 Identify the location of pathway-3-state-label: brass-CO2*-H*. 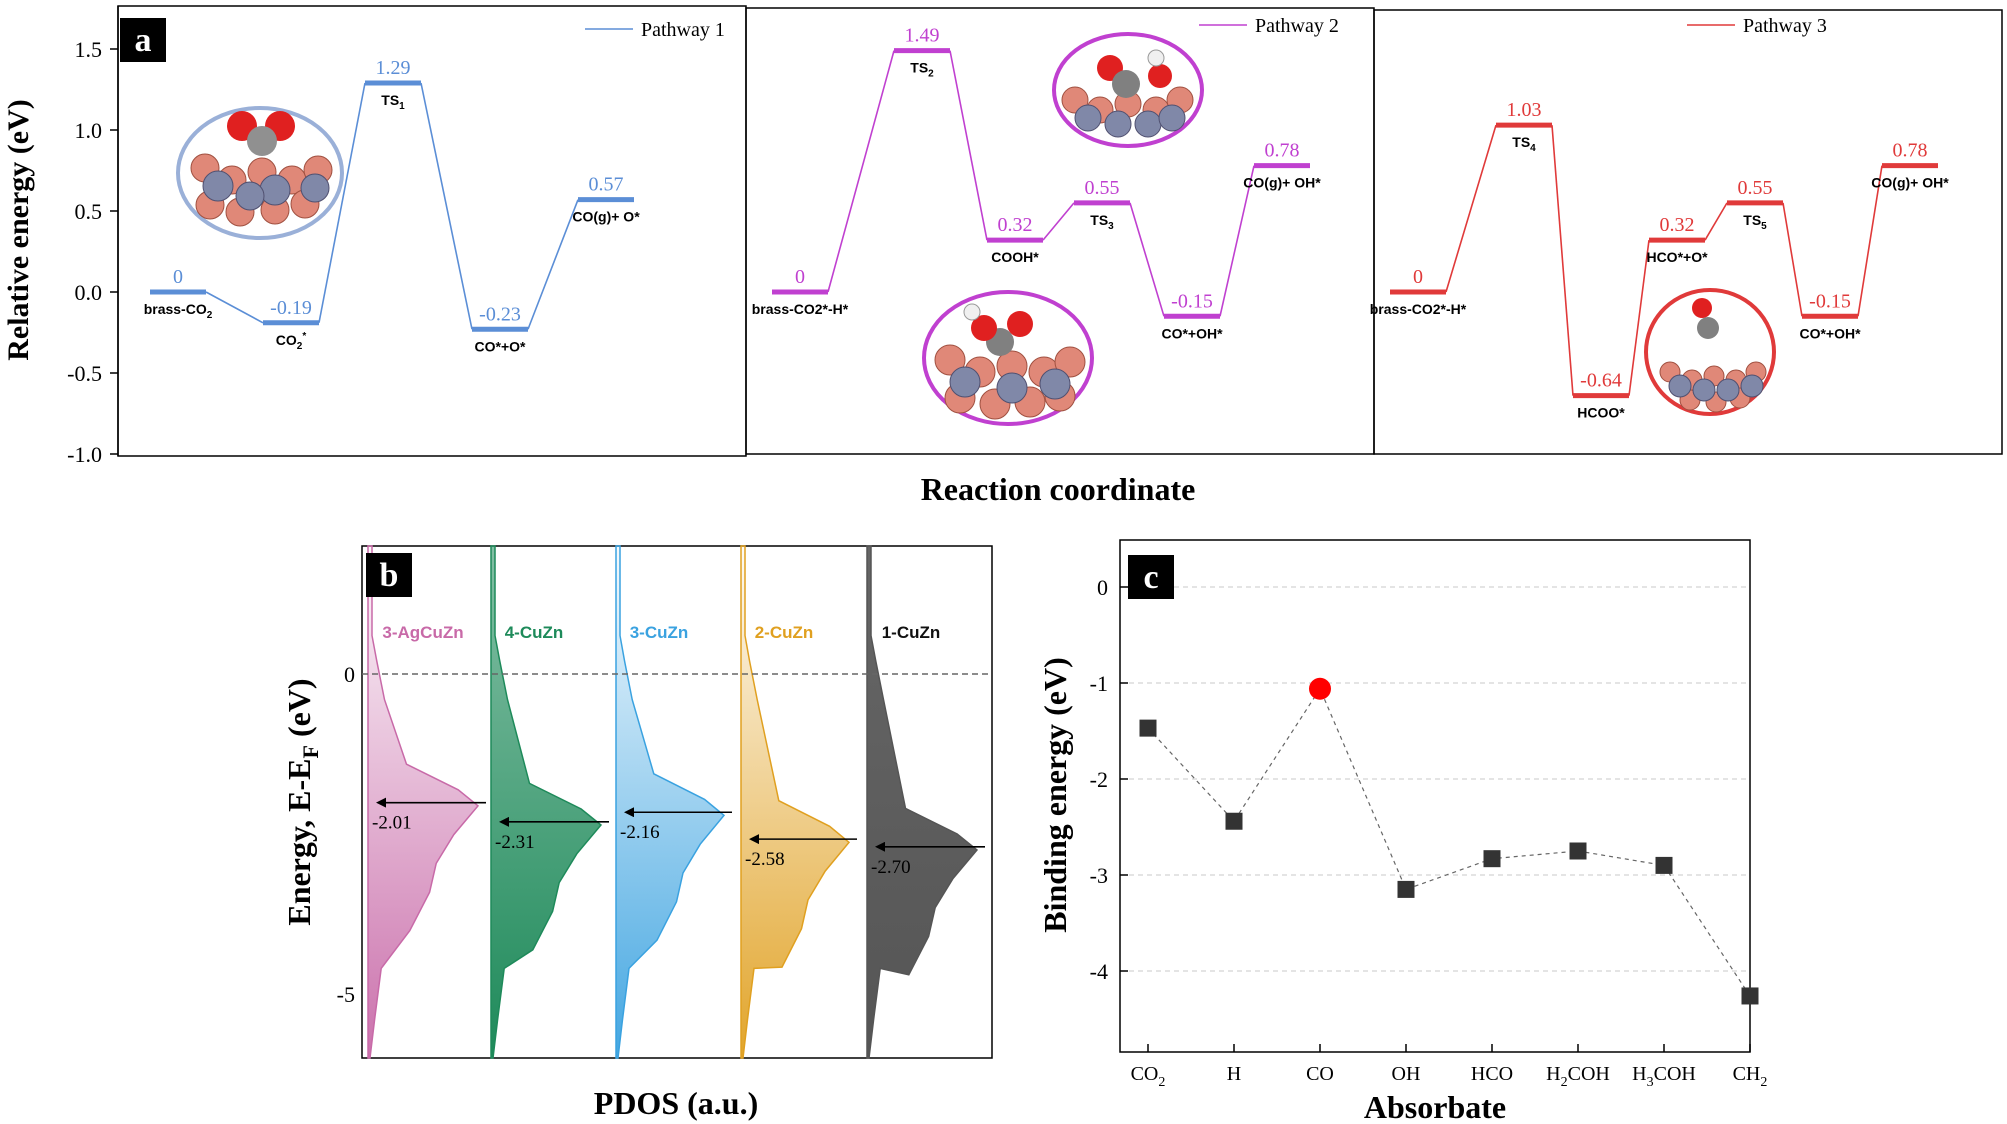
(1418, 309).